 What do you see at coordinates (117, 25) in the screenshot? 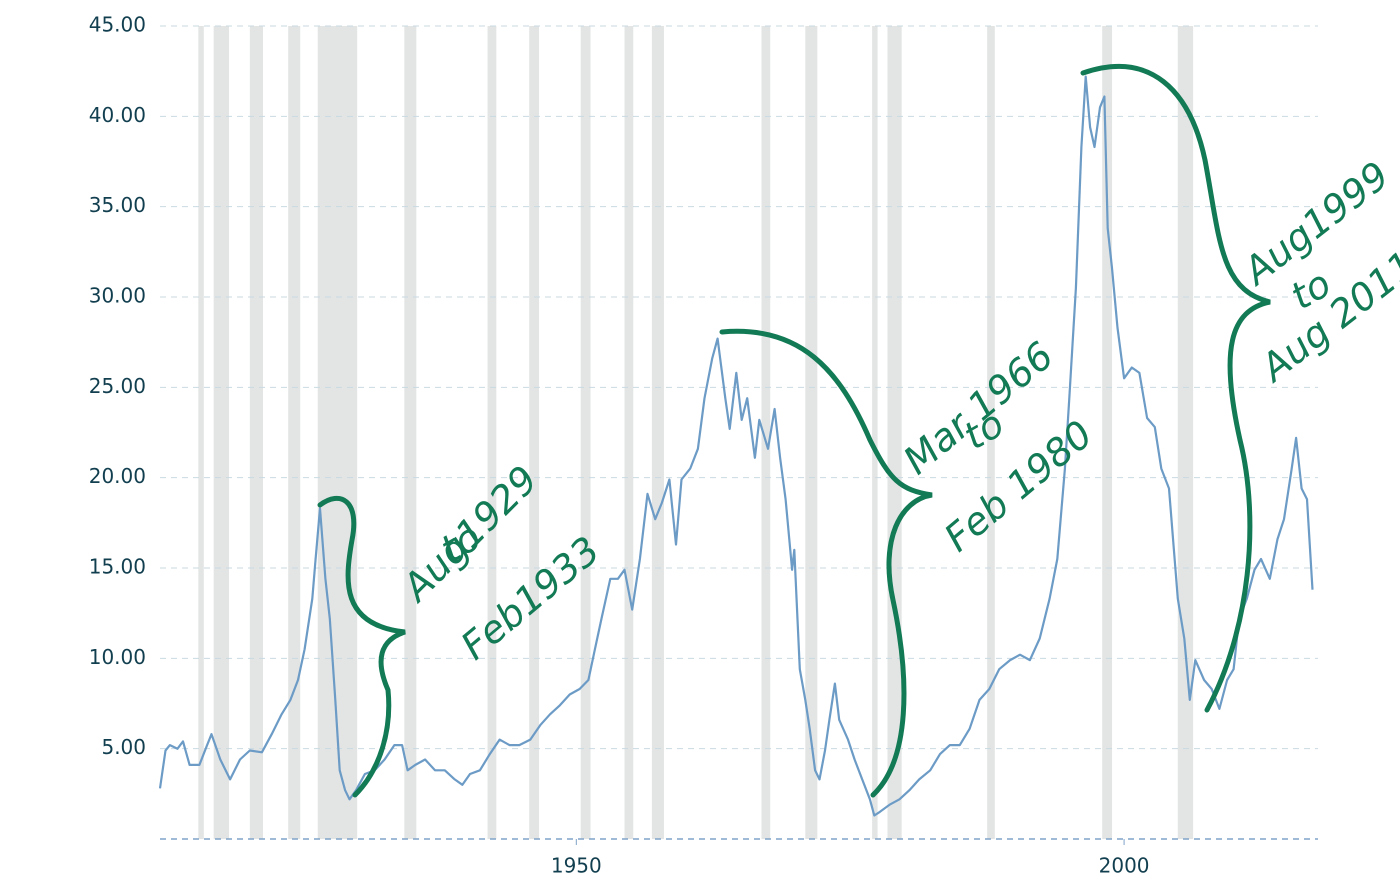
I see `y-tick-label: 45.00` at bounding box center [117, 25].